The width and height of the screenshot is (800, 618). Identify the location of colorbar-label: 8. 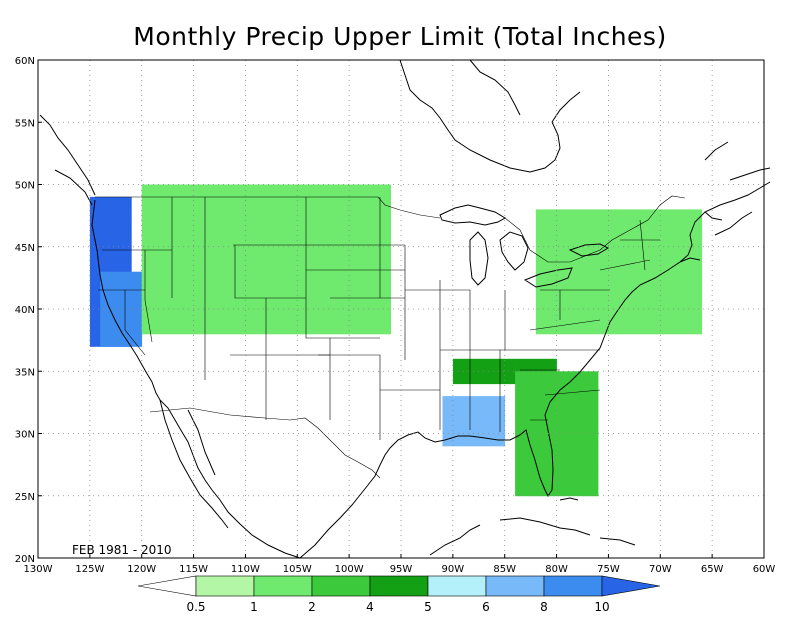
(544, 607).